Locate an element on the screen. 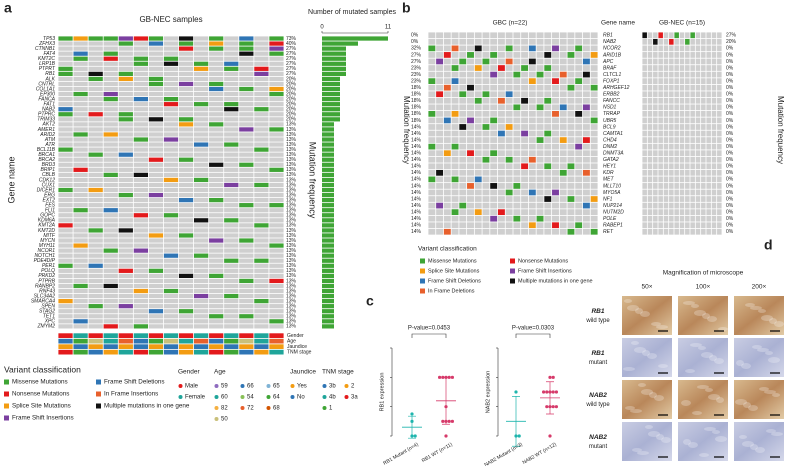 The height and width of the screenshot is (466, 788). gene-name: PTPRT is located at coordinates (47, 69).